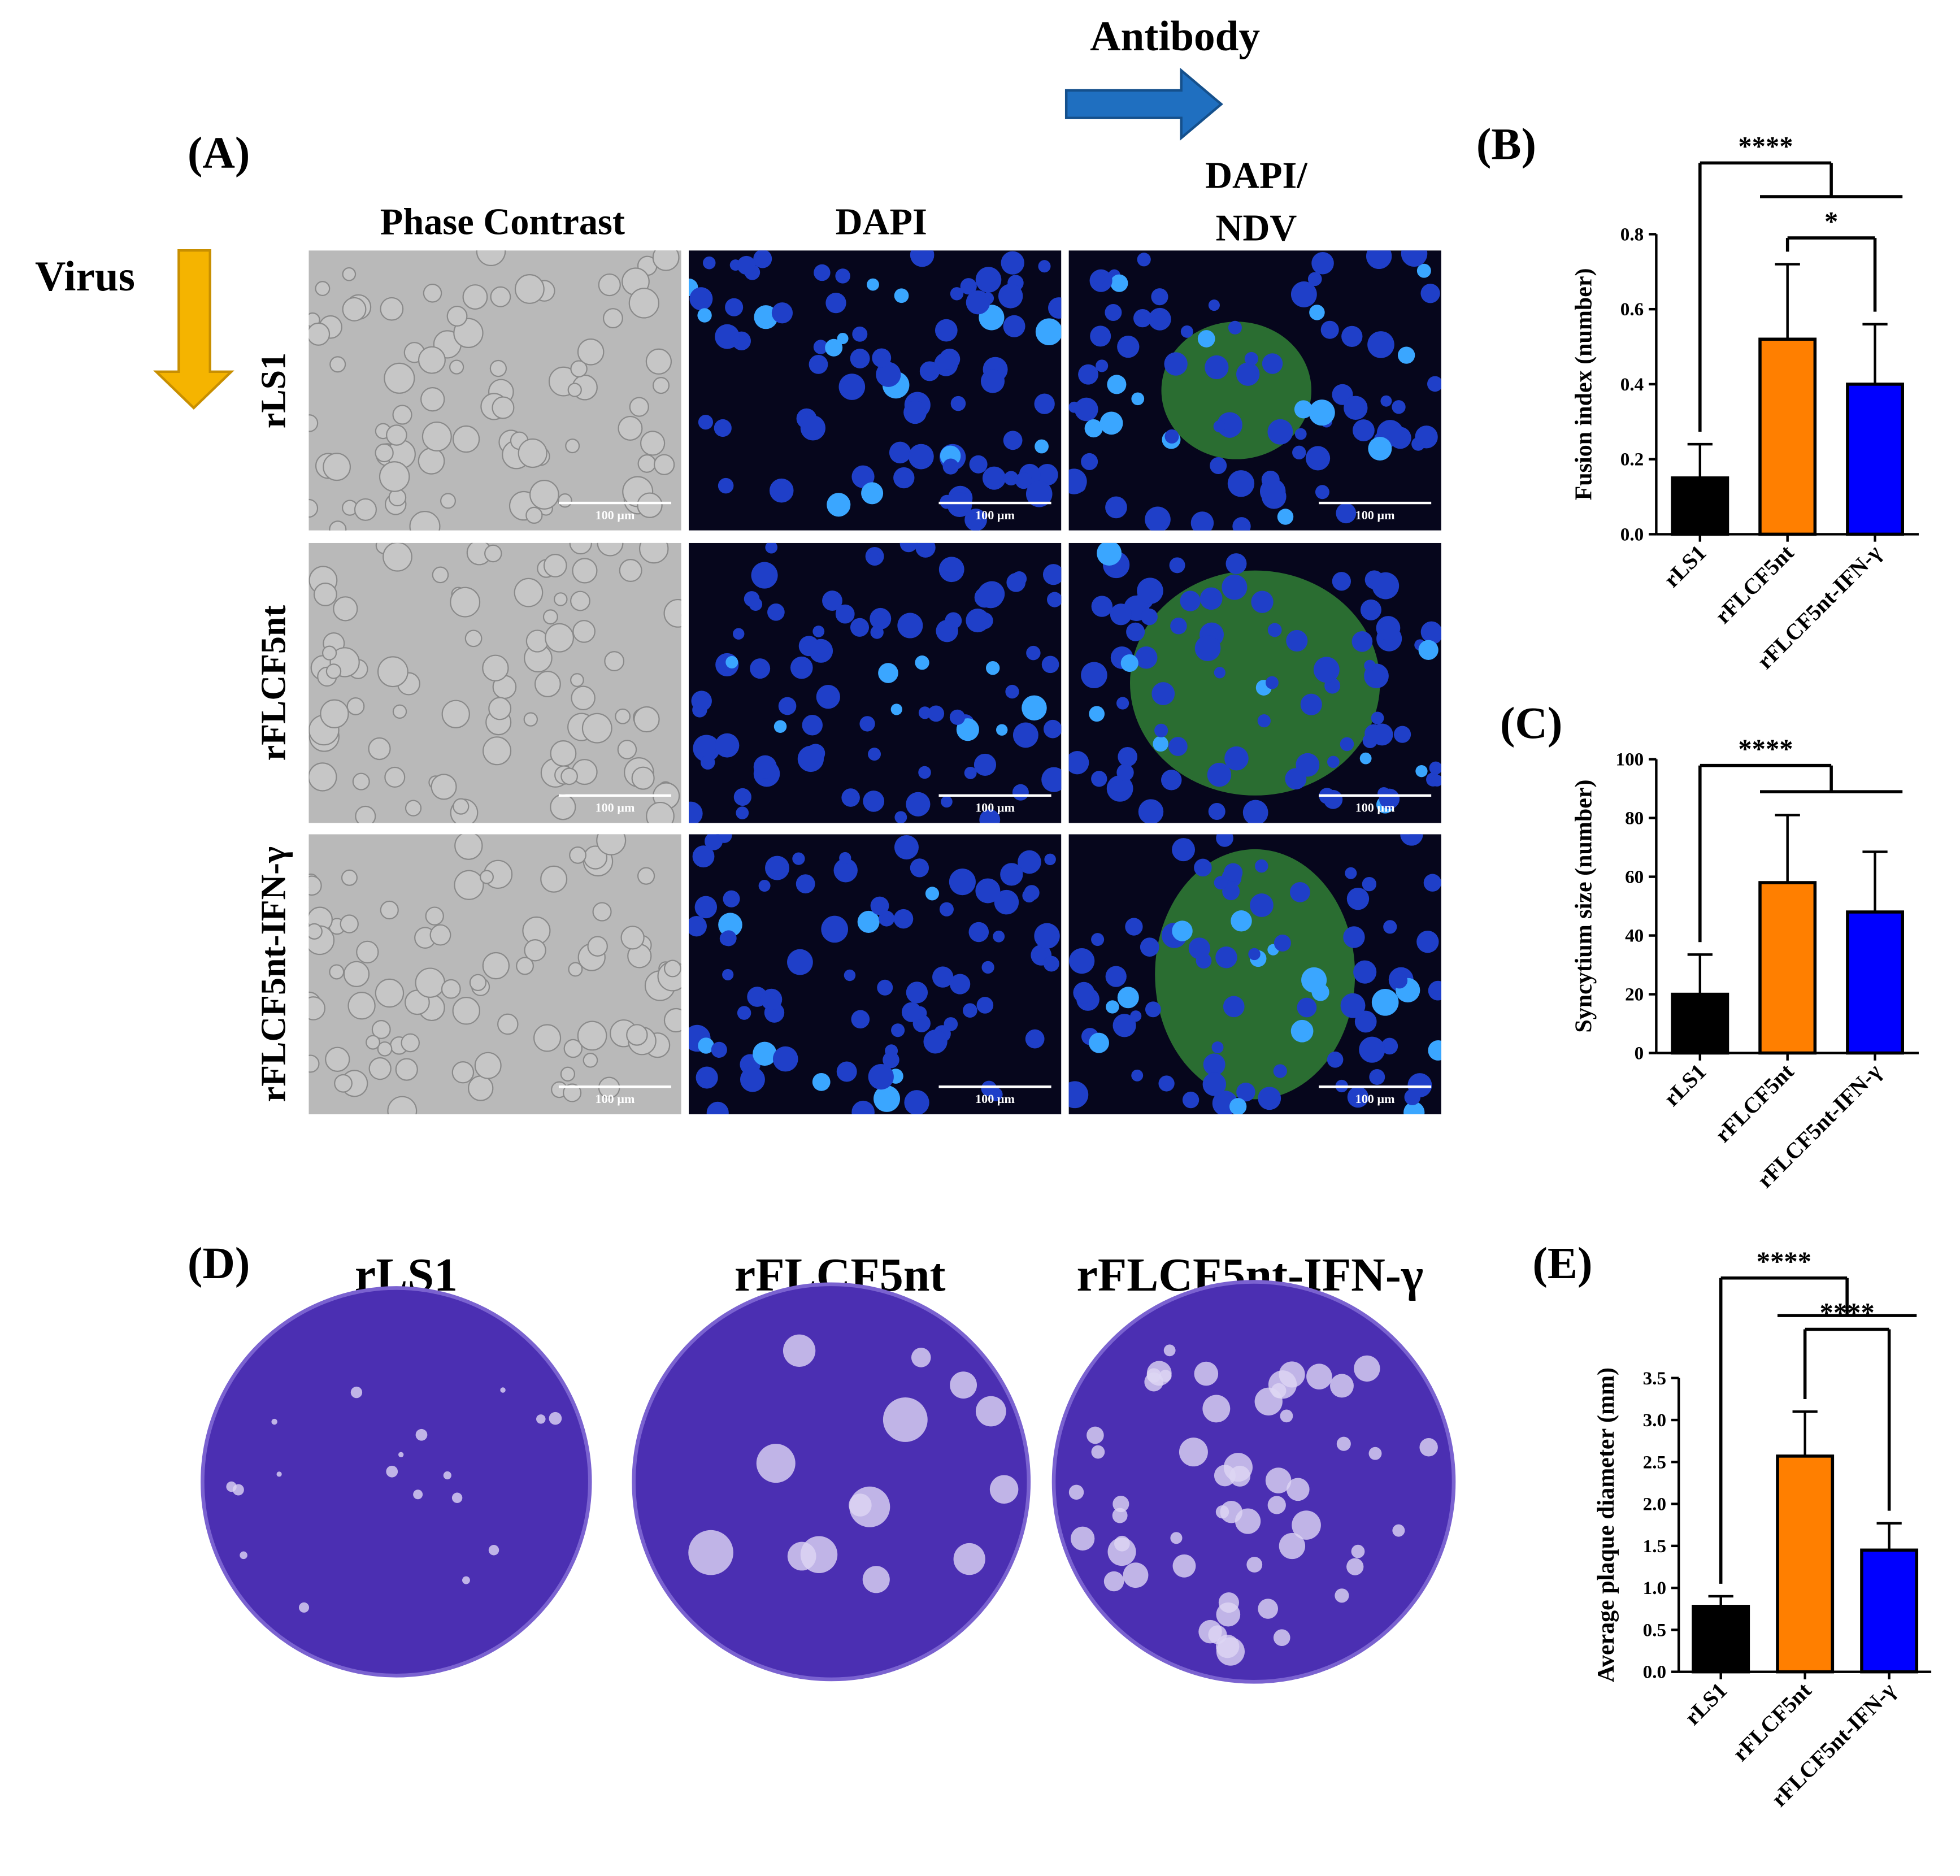 The width and height of the screenshot is (1960, 1876). Describe the element at coordinates (1685, 566) in the screenshot. I see `x-tick-label: rLS1` at that location.